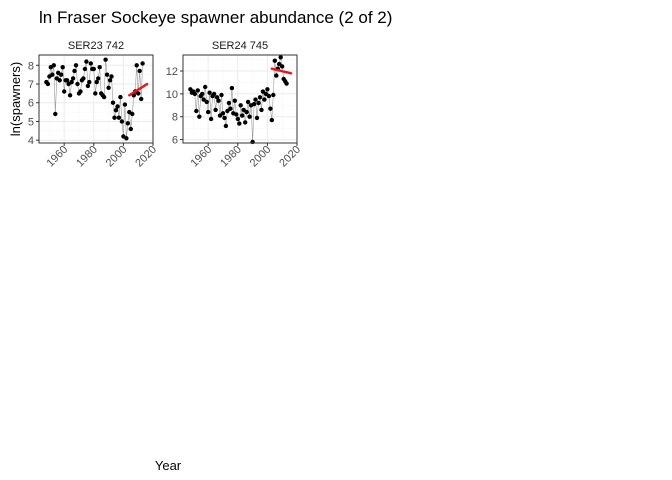 Image resolution: width=672 pixels, height=480 pixels. I want to click on x-axis-title: Year, so click(168, 465).